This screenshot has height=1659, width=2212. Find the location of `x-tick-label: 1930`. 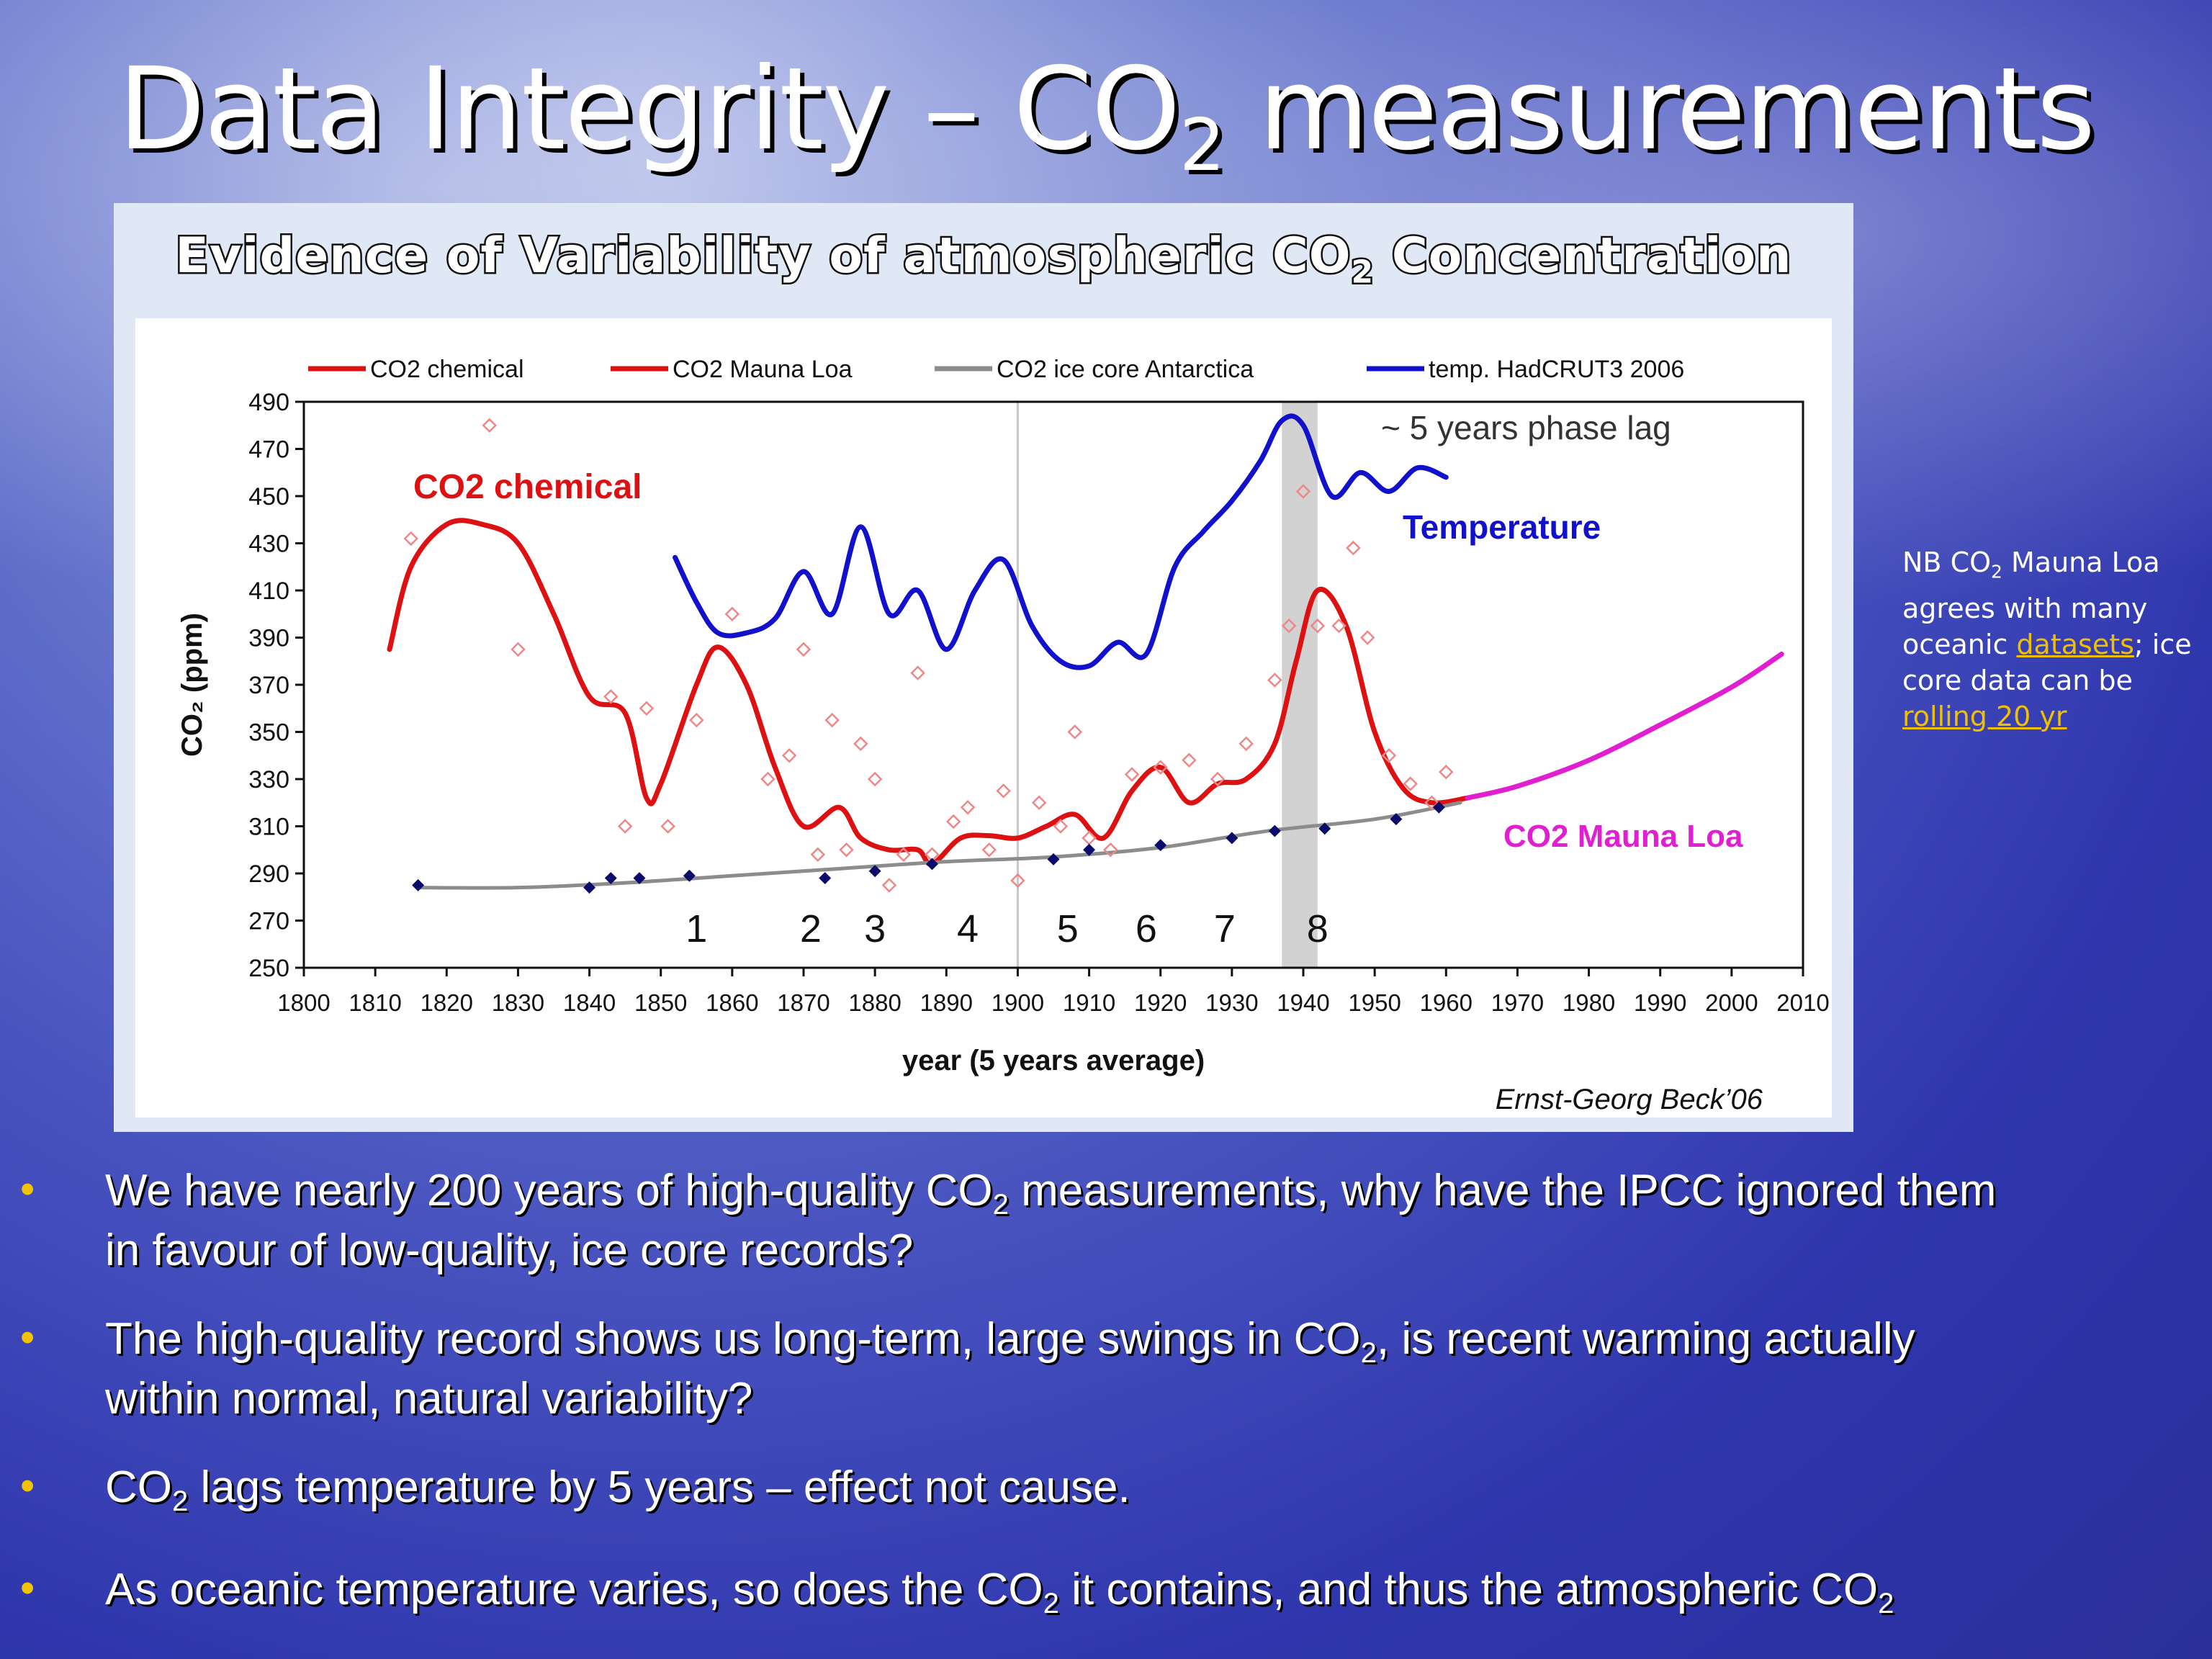

x-tick-label: 1930 is located at coordinates (1231, 1002).